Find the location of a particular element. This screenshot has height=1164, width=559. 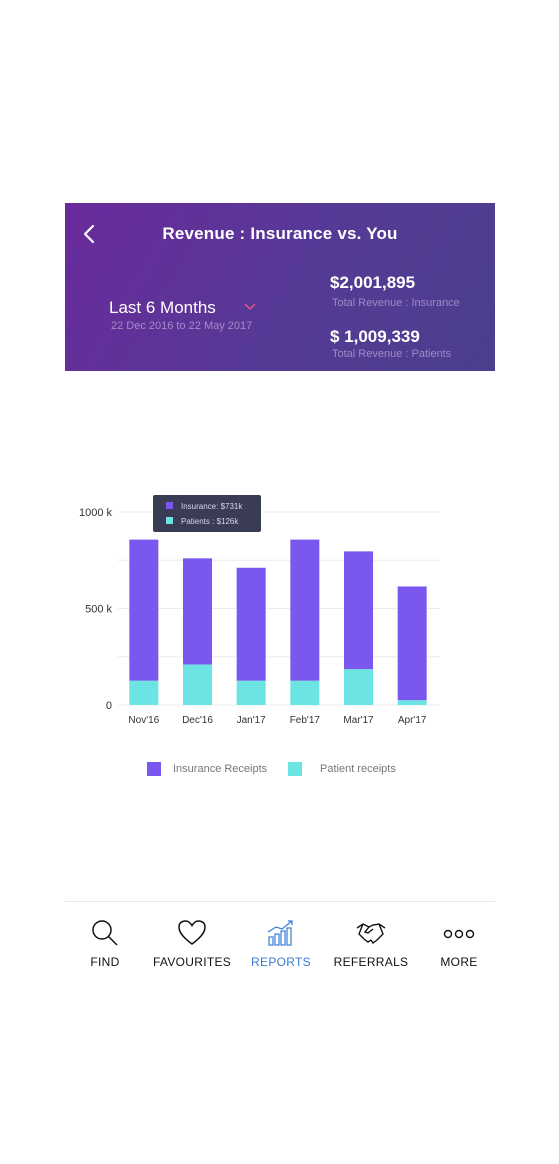

y-tick-label: 500 k is located at coordinates (98, 610).